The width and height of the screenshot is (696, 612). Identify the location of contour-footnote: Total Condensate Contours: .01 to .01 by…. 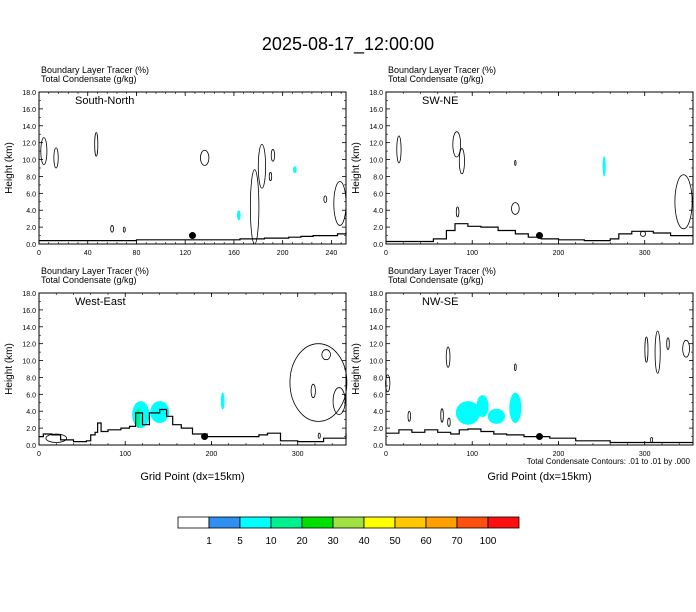
(609, 461).